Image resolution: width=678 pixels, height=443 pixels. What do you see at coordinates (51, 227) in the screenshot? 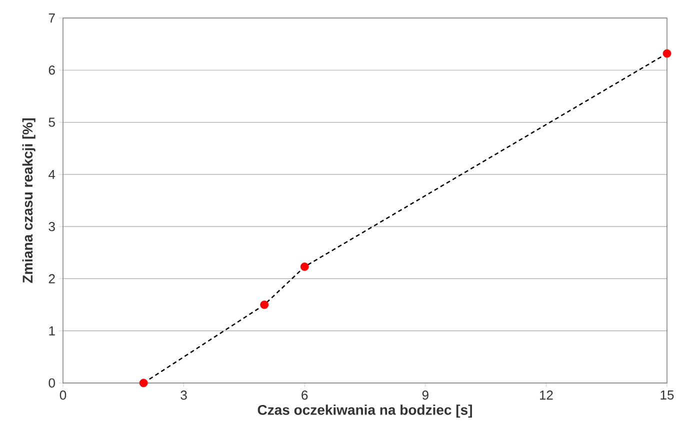
I see `y-tick-label: 3` at bounding box center [51, 227].